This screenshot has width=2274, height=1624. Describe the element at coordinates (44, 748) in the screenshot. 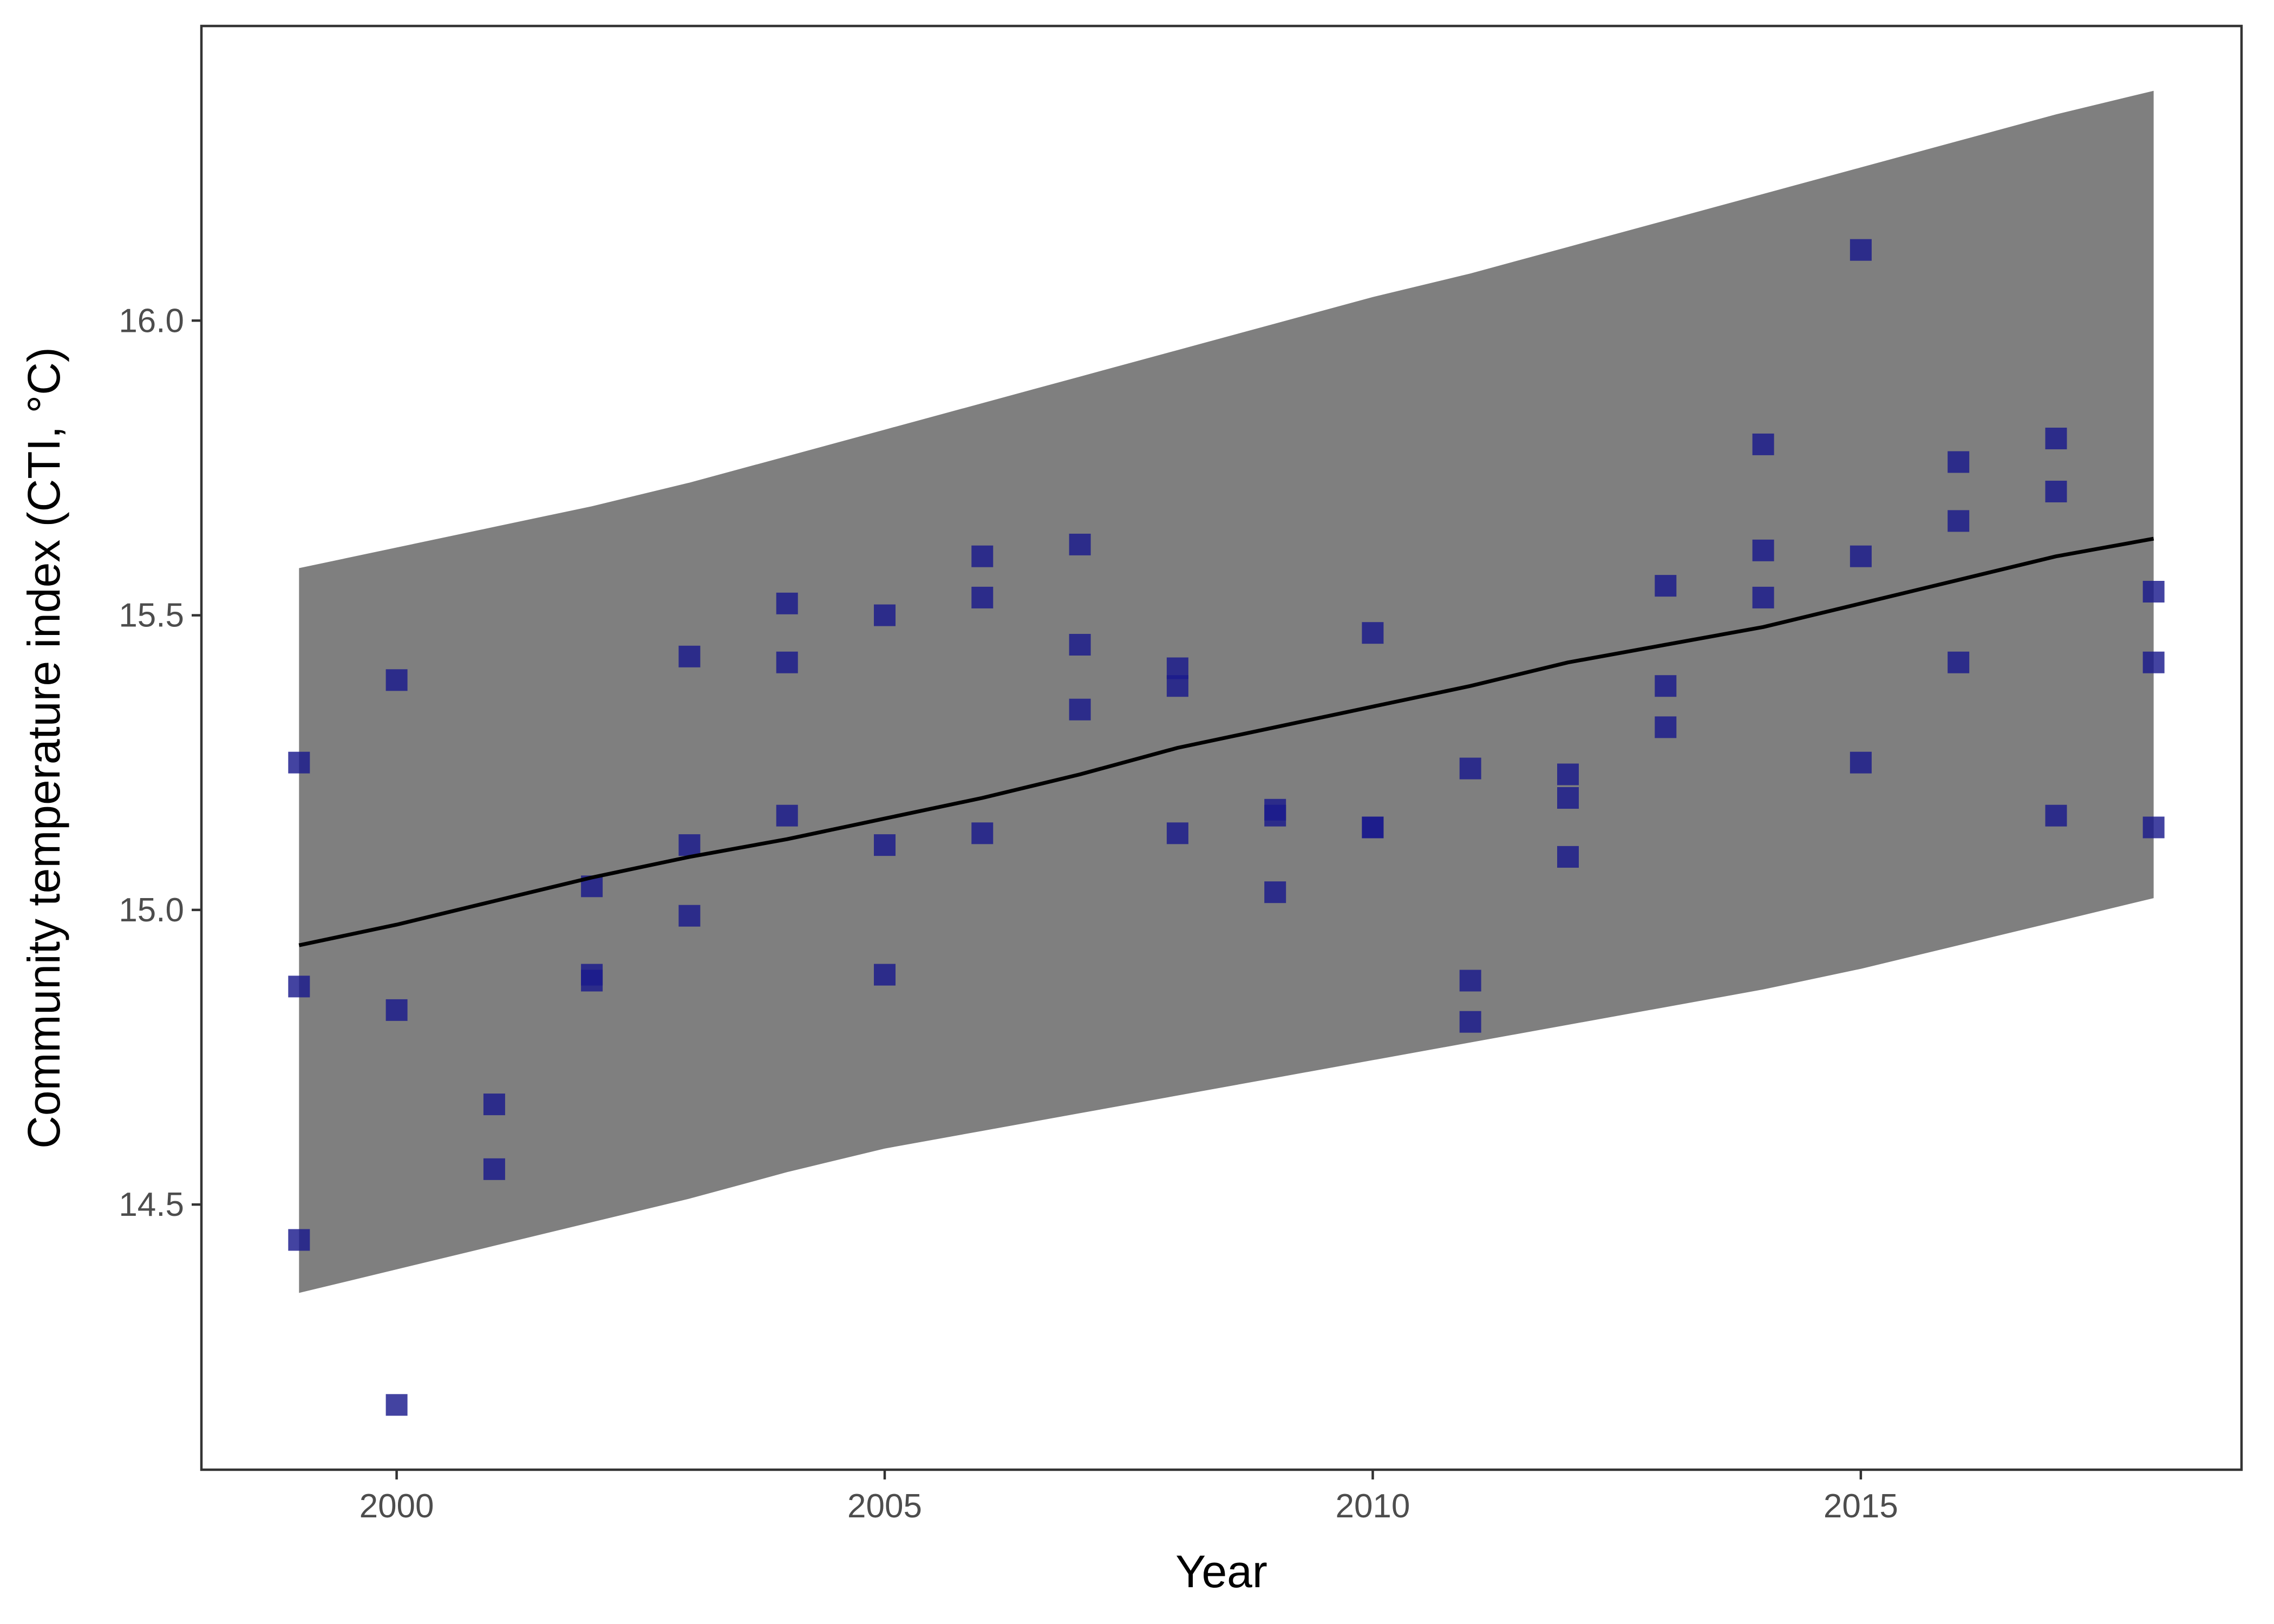

I see `y-axis-title: Community temperature index (CTI, °C)` at that location.